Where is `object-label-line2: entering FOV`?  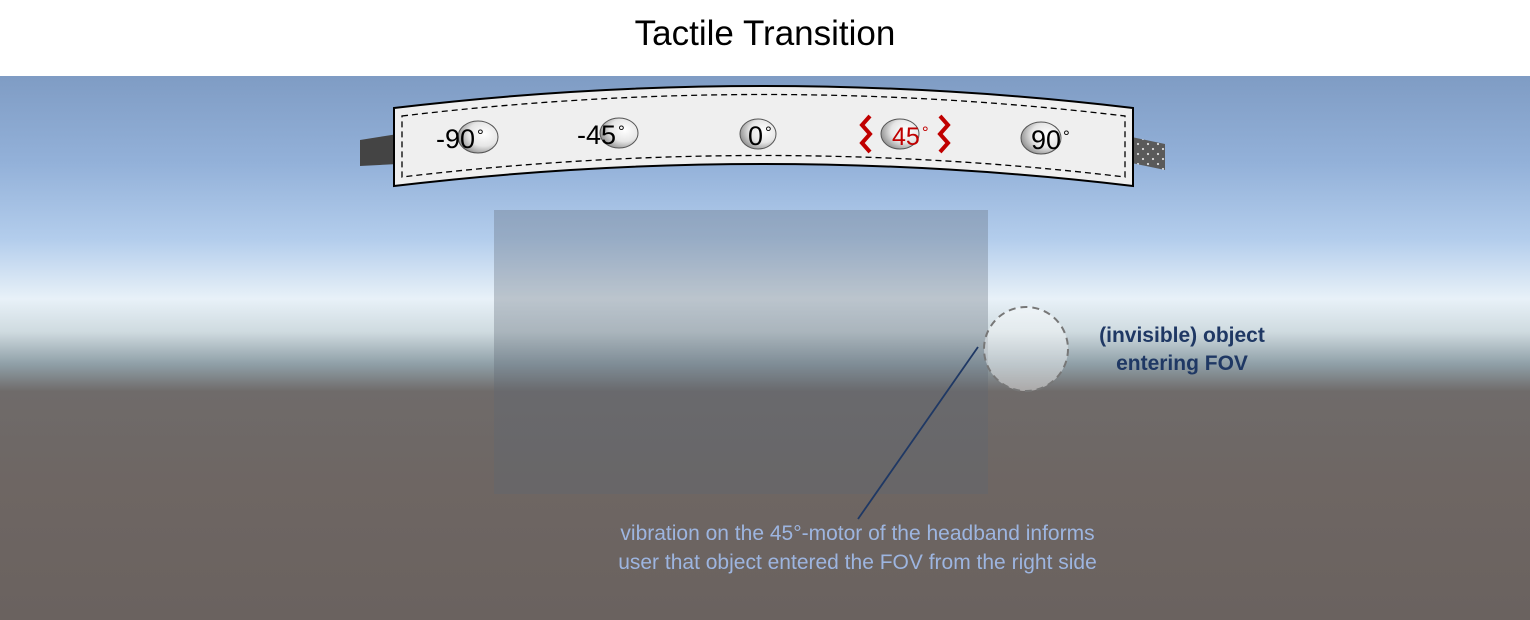 object-label-line2: entering FOV is located at coordinates (1182, 363).